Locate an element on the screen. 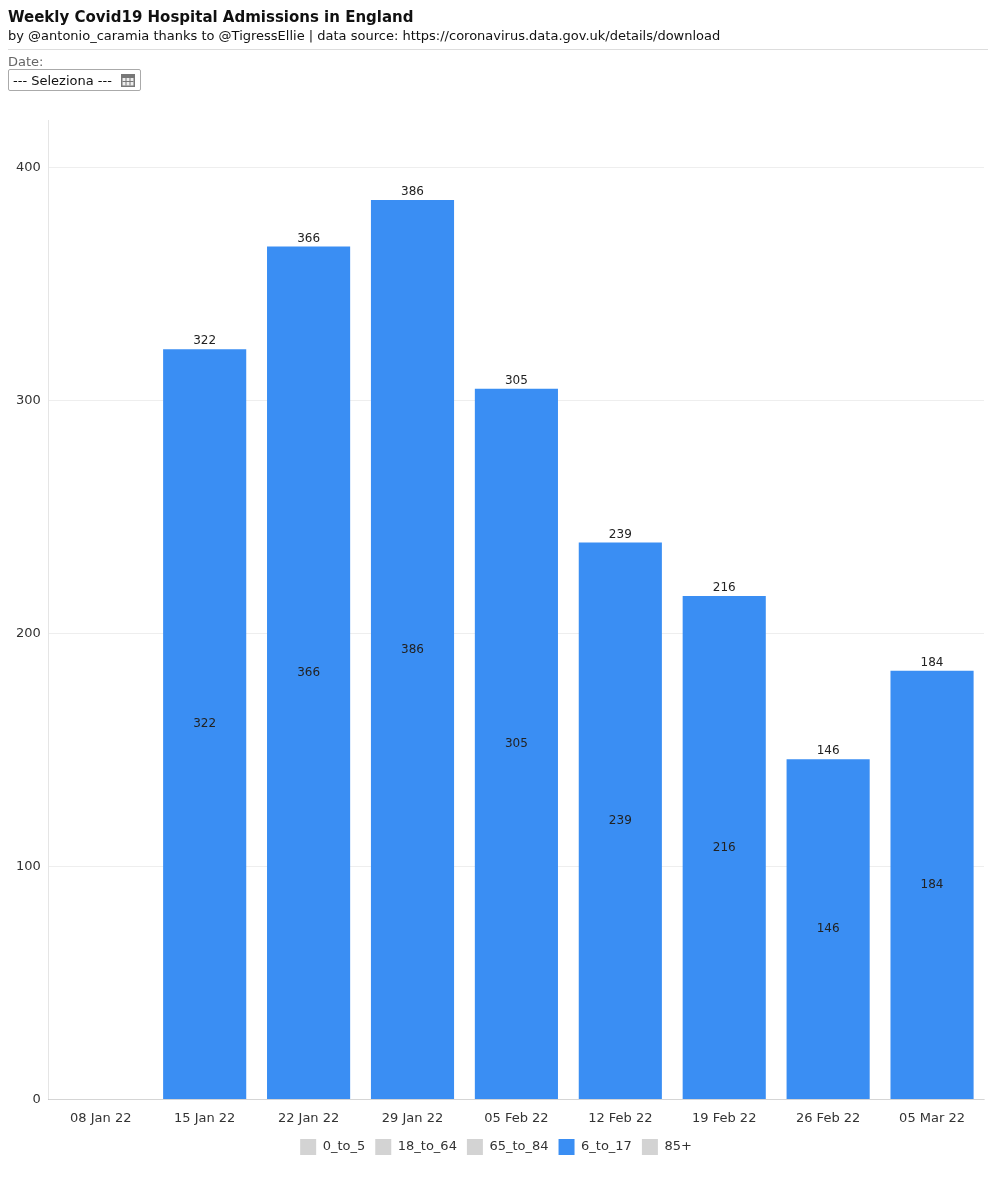 This screenshot has width=997, height=1186. legend-label: 85+ is located at coordinates (678, 1146).